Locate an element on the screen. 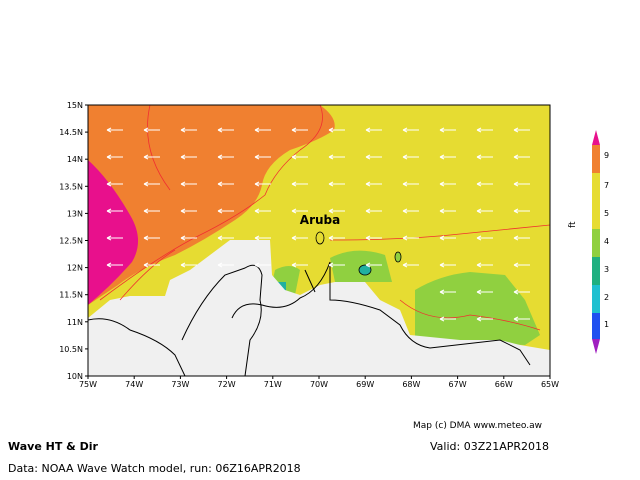 The width and height of the screenshot is (640, 480). lat-label: 12.5N is located at coordinates (71, 241).